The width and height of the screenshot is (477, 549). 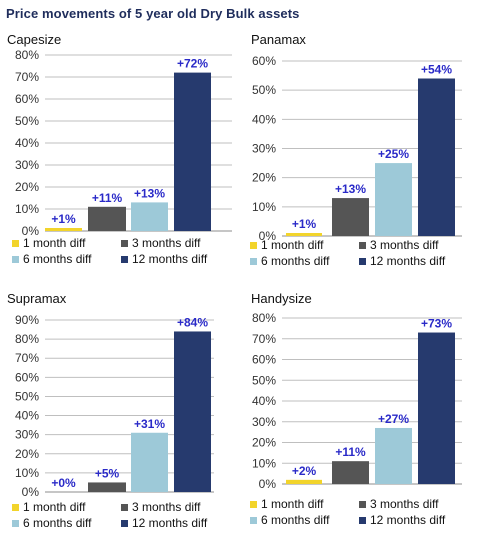 I want to click on chart-title-2: Supramax, so click(x=37, y=298).